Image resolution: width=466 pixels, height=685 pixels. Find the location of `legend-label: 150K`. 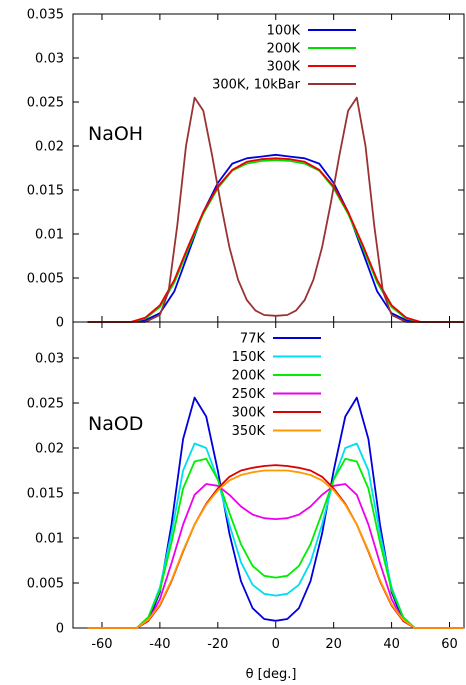

legend-label: 150K is located at coordinates (249, 357).